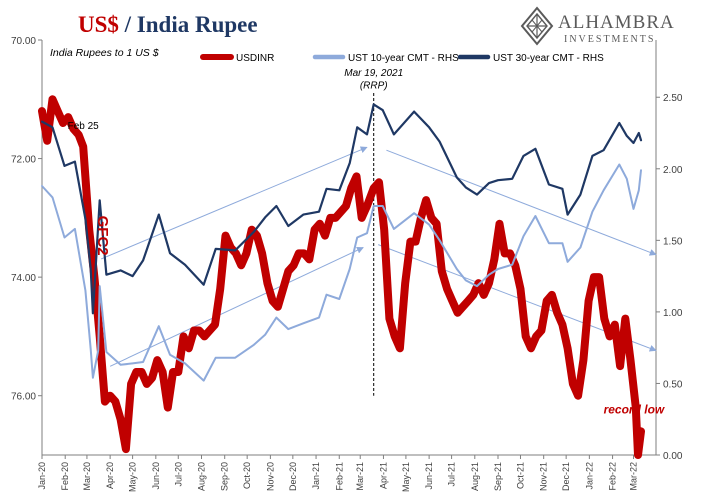  Describe the element at coordinates (23, 41) in the screenshot. I see `y-left-tick-label: 70.00` at that location.